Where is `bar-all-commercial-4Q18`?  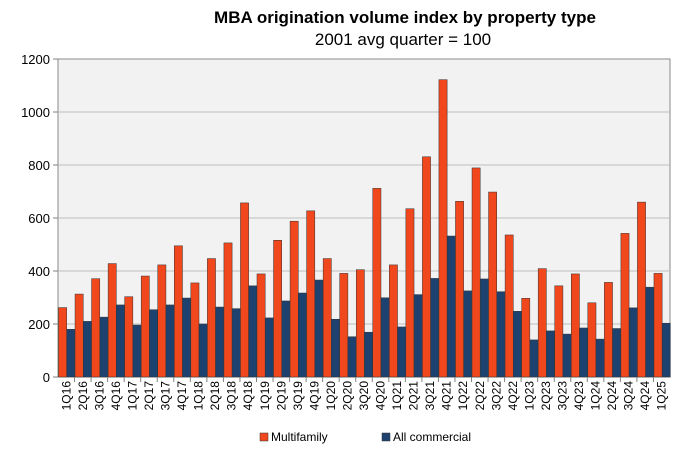
bar-all-commercial-4Q18 is located at coordinates (253, 331).